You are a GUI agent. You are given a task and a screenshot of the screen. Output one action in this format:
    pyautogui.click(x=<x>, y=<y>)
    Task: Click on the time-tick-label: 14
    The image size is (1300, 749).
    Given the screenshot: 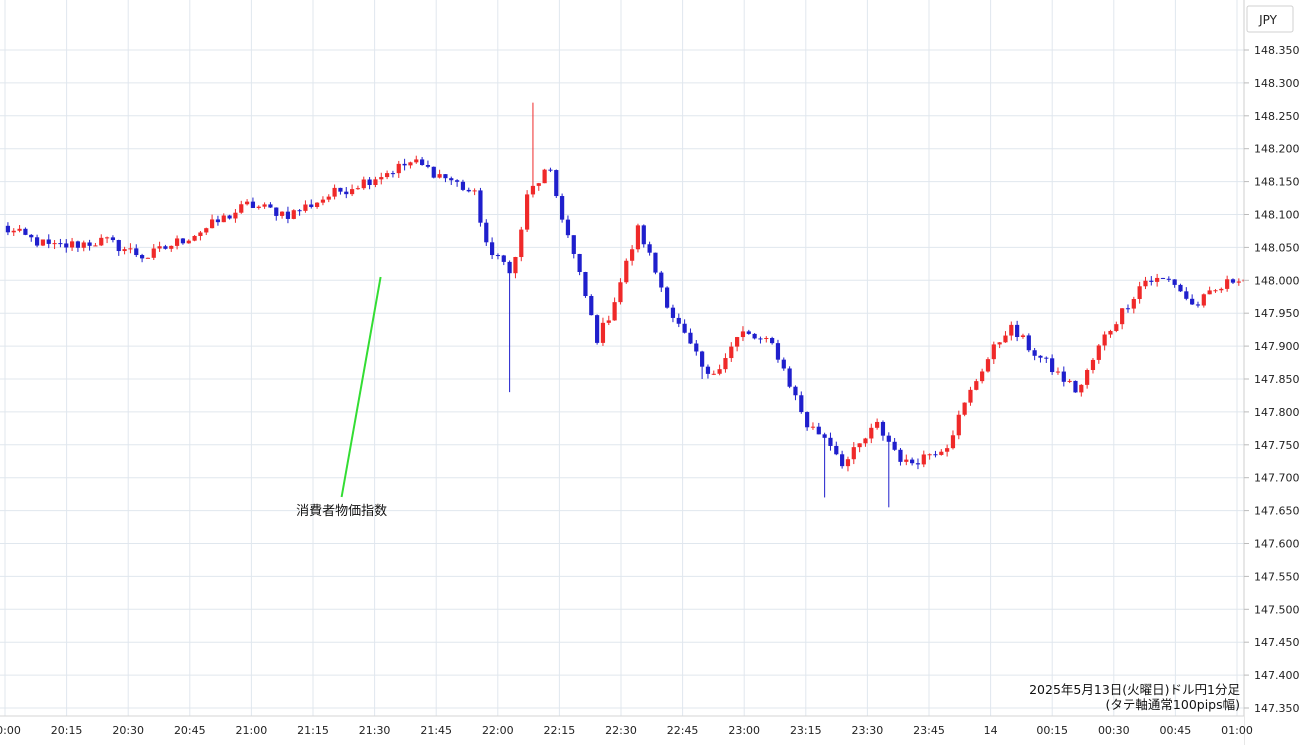 What is the action you would take?
    pyautogui.click(x=991, y=730)
    